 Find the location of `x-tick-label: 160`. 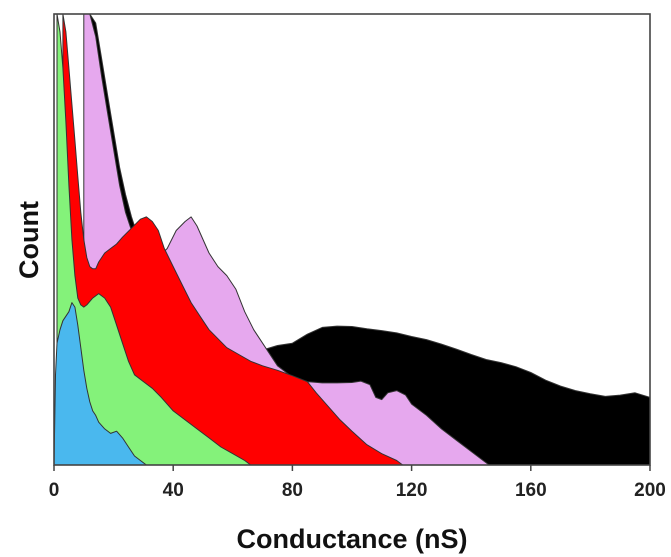

x-tick-label: 160 is located at coordinates (531, 490).